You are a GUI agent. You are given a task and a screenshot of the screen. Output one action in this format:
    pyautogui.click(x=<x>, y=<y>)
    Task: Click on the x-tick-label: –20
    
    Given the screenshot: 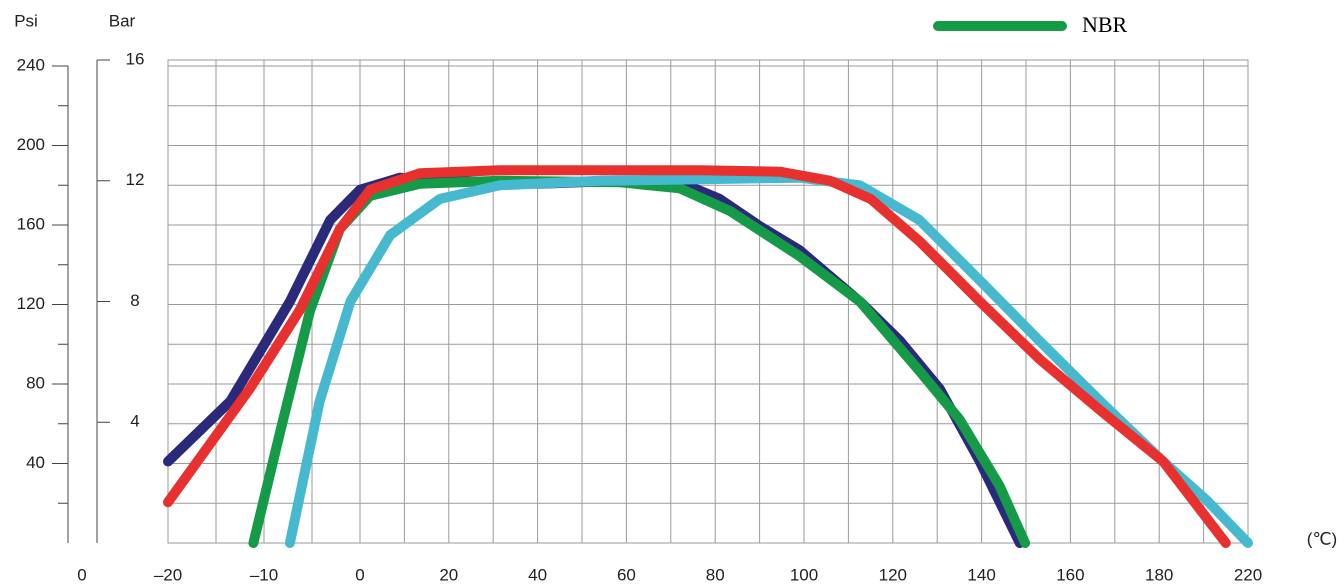 What is the action you would take?
    pyautogui.click(x=168, y=574)
    